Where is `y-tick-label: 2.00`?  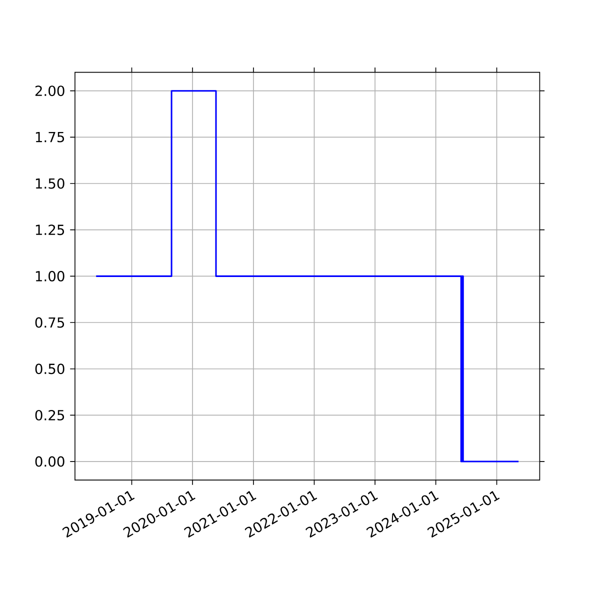
y-tick-label: 2.00 is located at coordinates (49, 91).